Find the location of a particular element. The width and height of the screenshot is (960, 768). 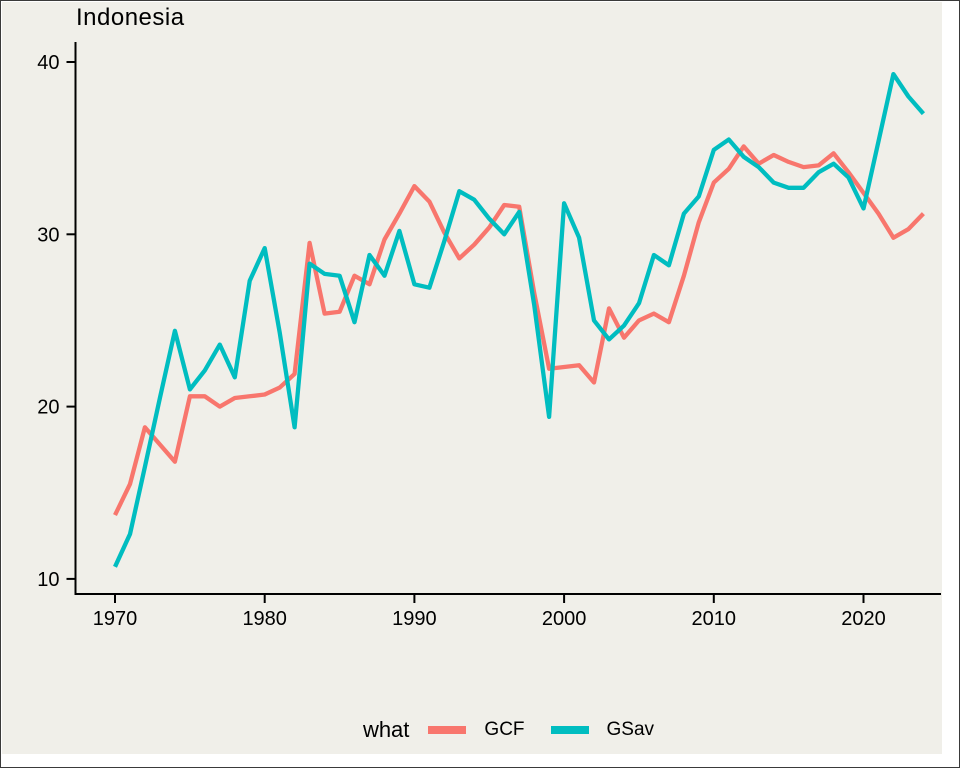

gcf-line-swatch is located at coordinates (447, 730).